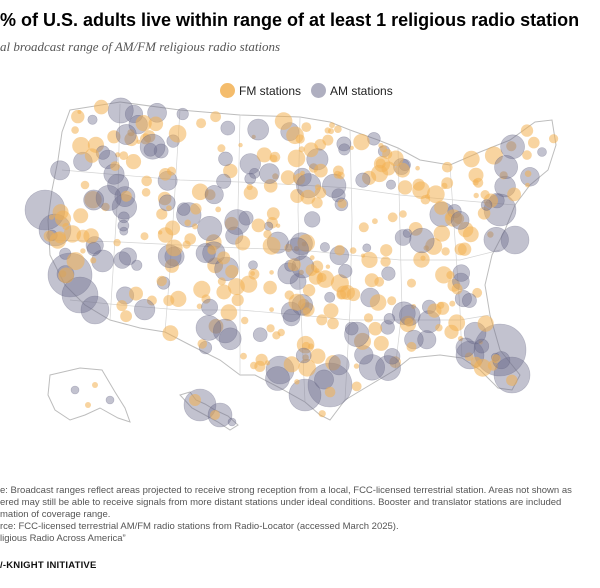 The height and width of the screenshot is (588, 600). What do you see at coordinates (260, 90) in the screenshot?
I see `legend-fm: FM stations` at bounding box center [260, 90].